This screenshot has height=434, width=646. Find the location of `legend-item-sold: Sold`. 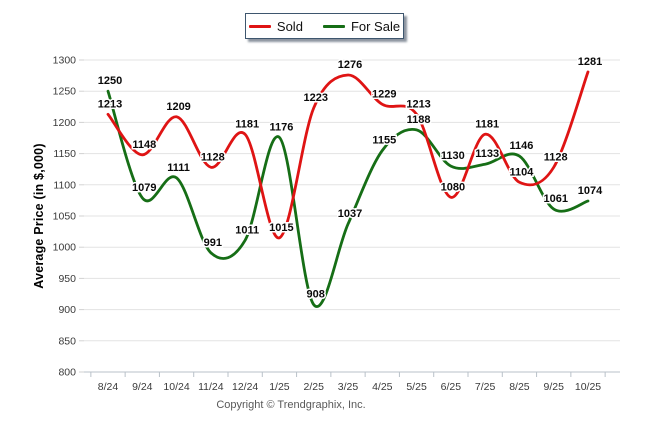

legend-item-sold: Sold is located at coordinates (275, 26).